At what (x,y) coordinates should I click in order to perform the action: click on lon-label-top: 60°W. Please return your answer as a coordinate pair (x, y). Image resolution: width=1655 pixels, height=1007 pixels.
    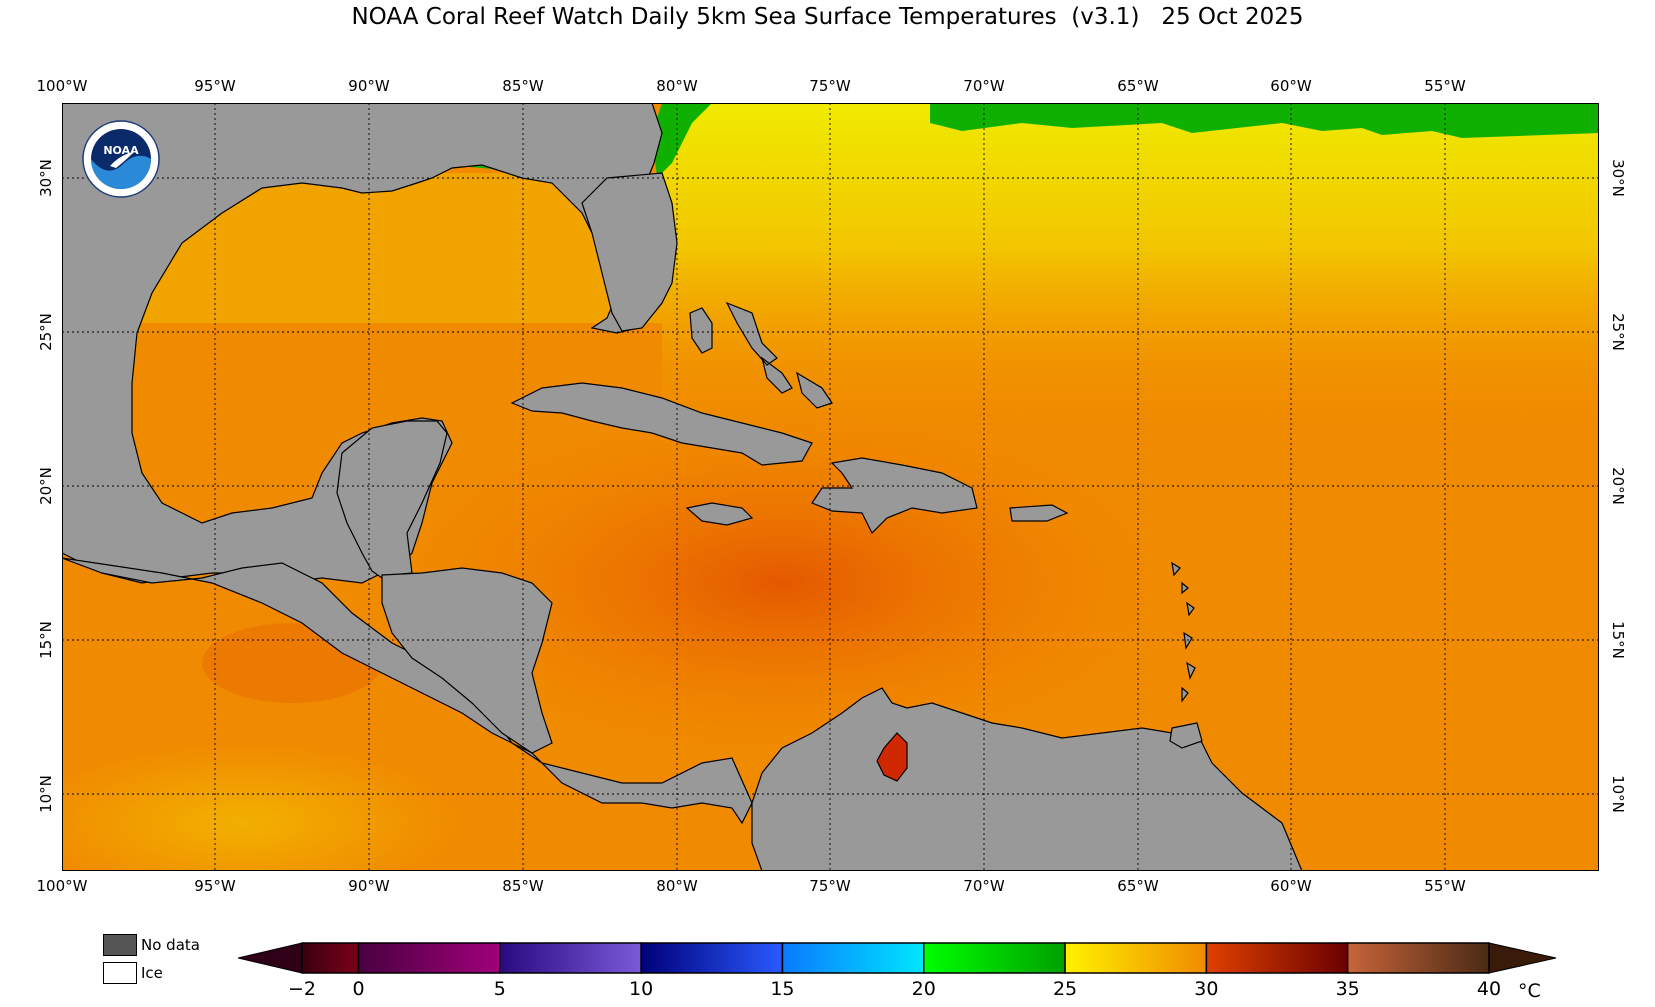
    Looking at the image, I should click on (1291, 86).